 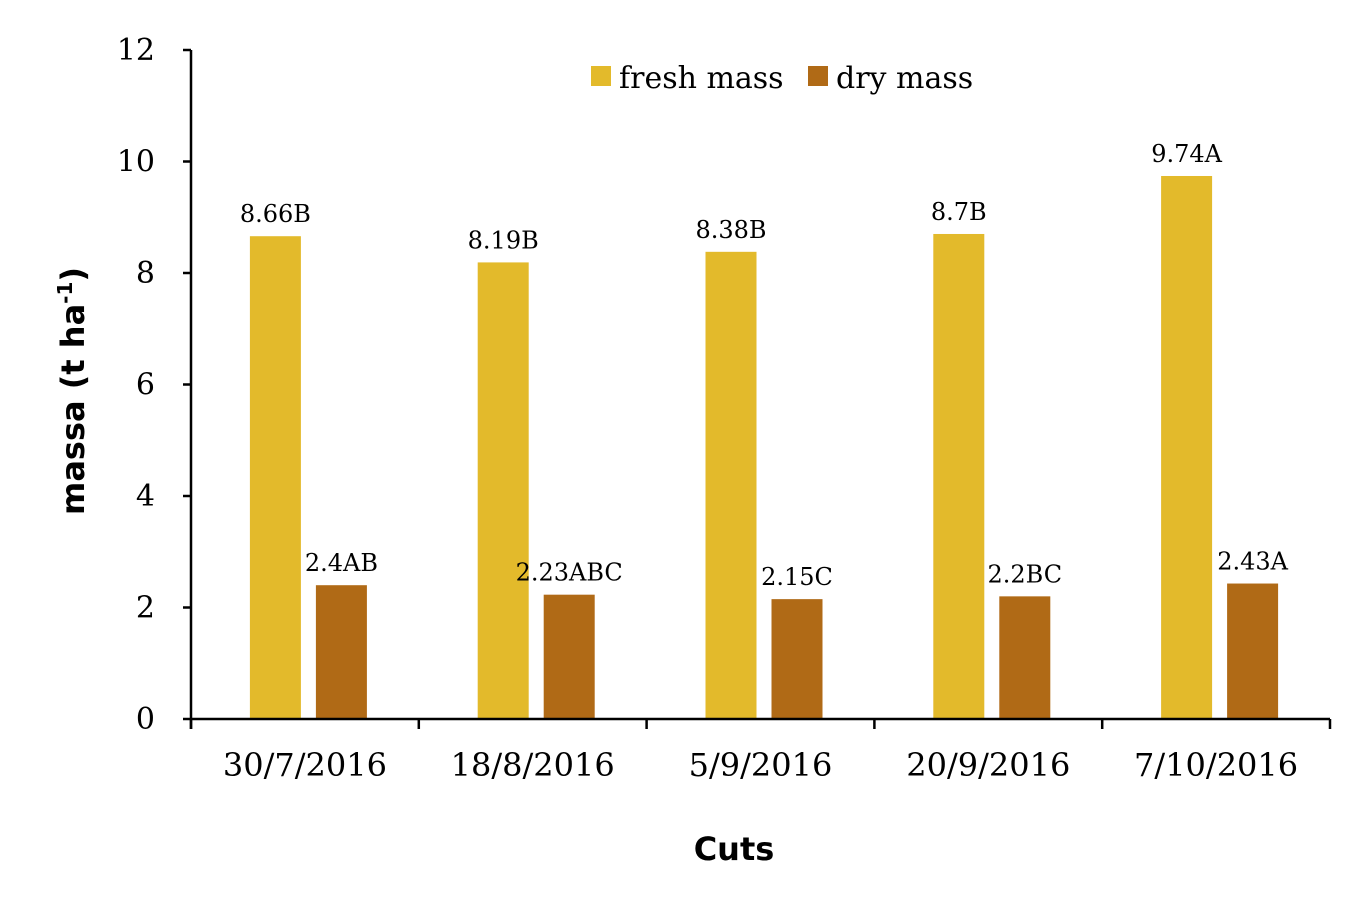 I want to click on x-tick-label: 18/8/2016, so click(x=533, y=765).